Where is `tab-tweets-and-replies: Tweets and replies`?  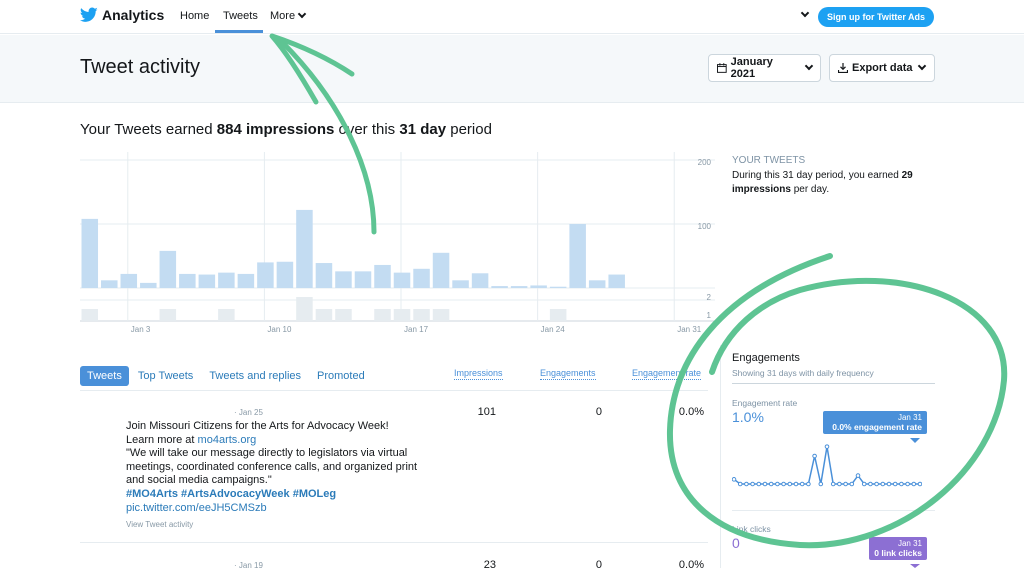
tab-tweets-and-replies: Tweets and replies is located at coordinates (255, 376).